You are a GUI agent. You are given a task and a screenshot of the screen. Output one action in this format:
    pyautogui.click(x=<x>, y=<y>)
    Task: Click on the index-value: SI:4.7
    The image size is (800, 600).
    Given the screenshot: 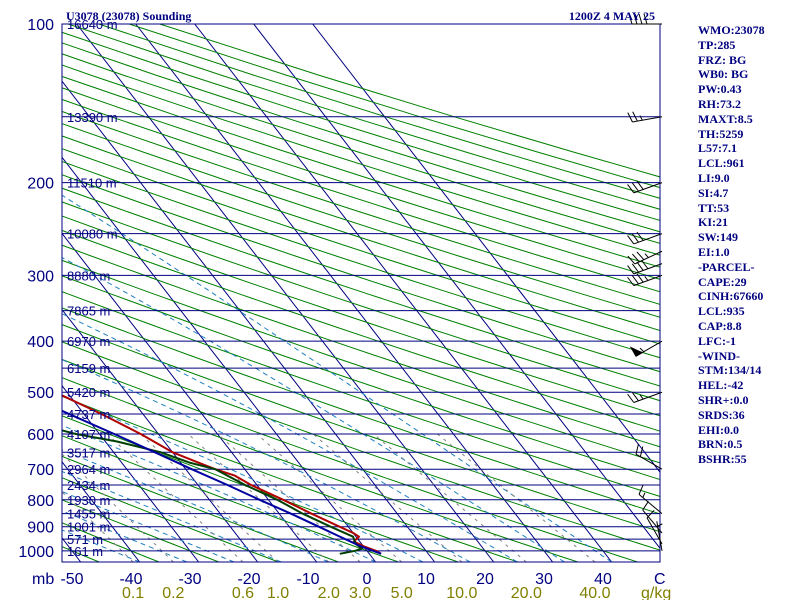 What is the action you would take?
    pyautogui.click(x=713, y=192)
    